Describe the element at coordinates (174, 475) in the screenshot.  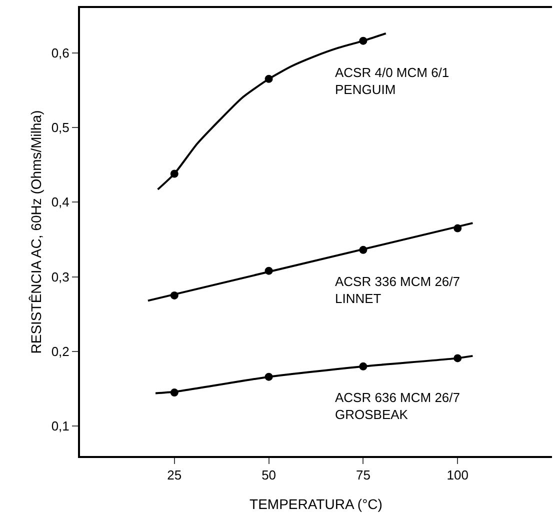
I see `x-tick-label: 25` at that location.